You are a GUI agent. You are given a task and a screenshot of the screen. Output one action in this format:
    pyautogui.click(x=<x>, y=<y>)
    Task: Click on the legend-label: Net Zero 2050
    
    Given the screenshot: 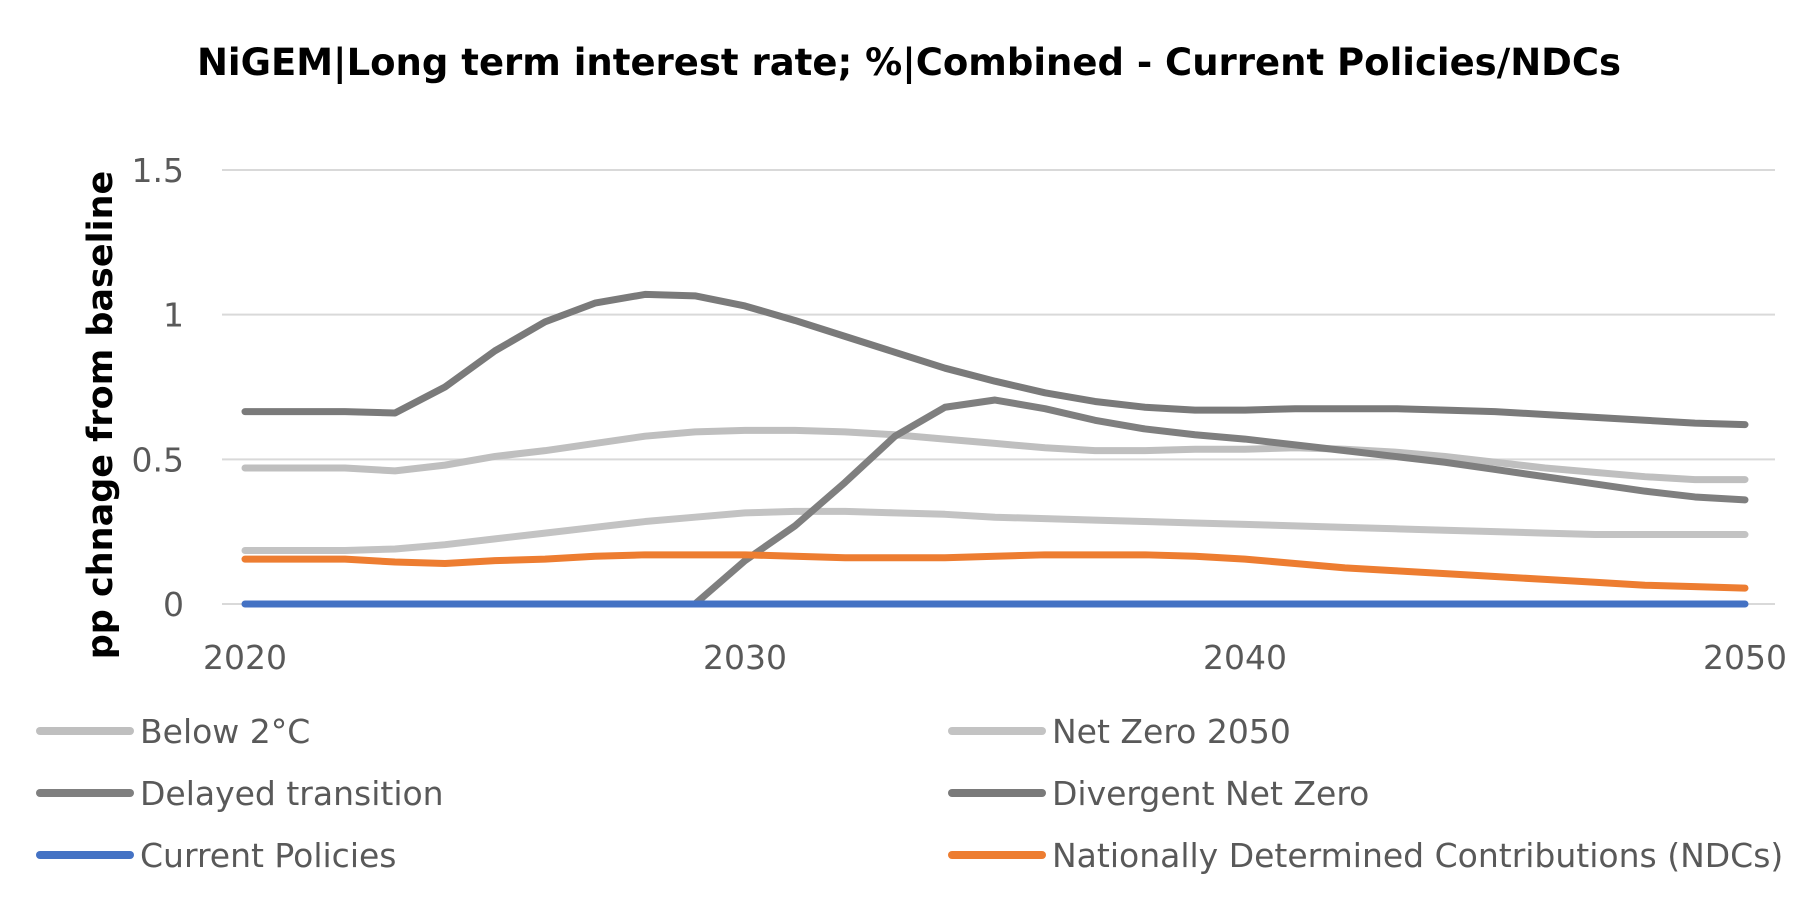 What is the action you would take?
    pyautogui.click(x=1171, y=731)
    